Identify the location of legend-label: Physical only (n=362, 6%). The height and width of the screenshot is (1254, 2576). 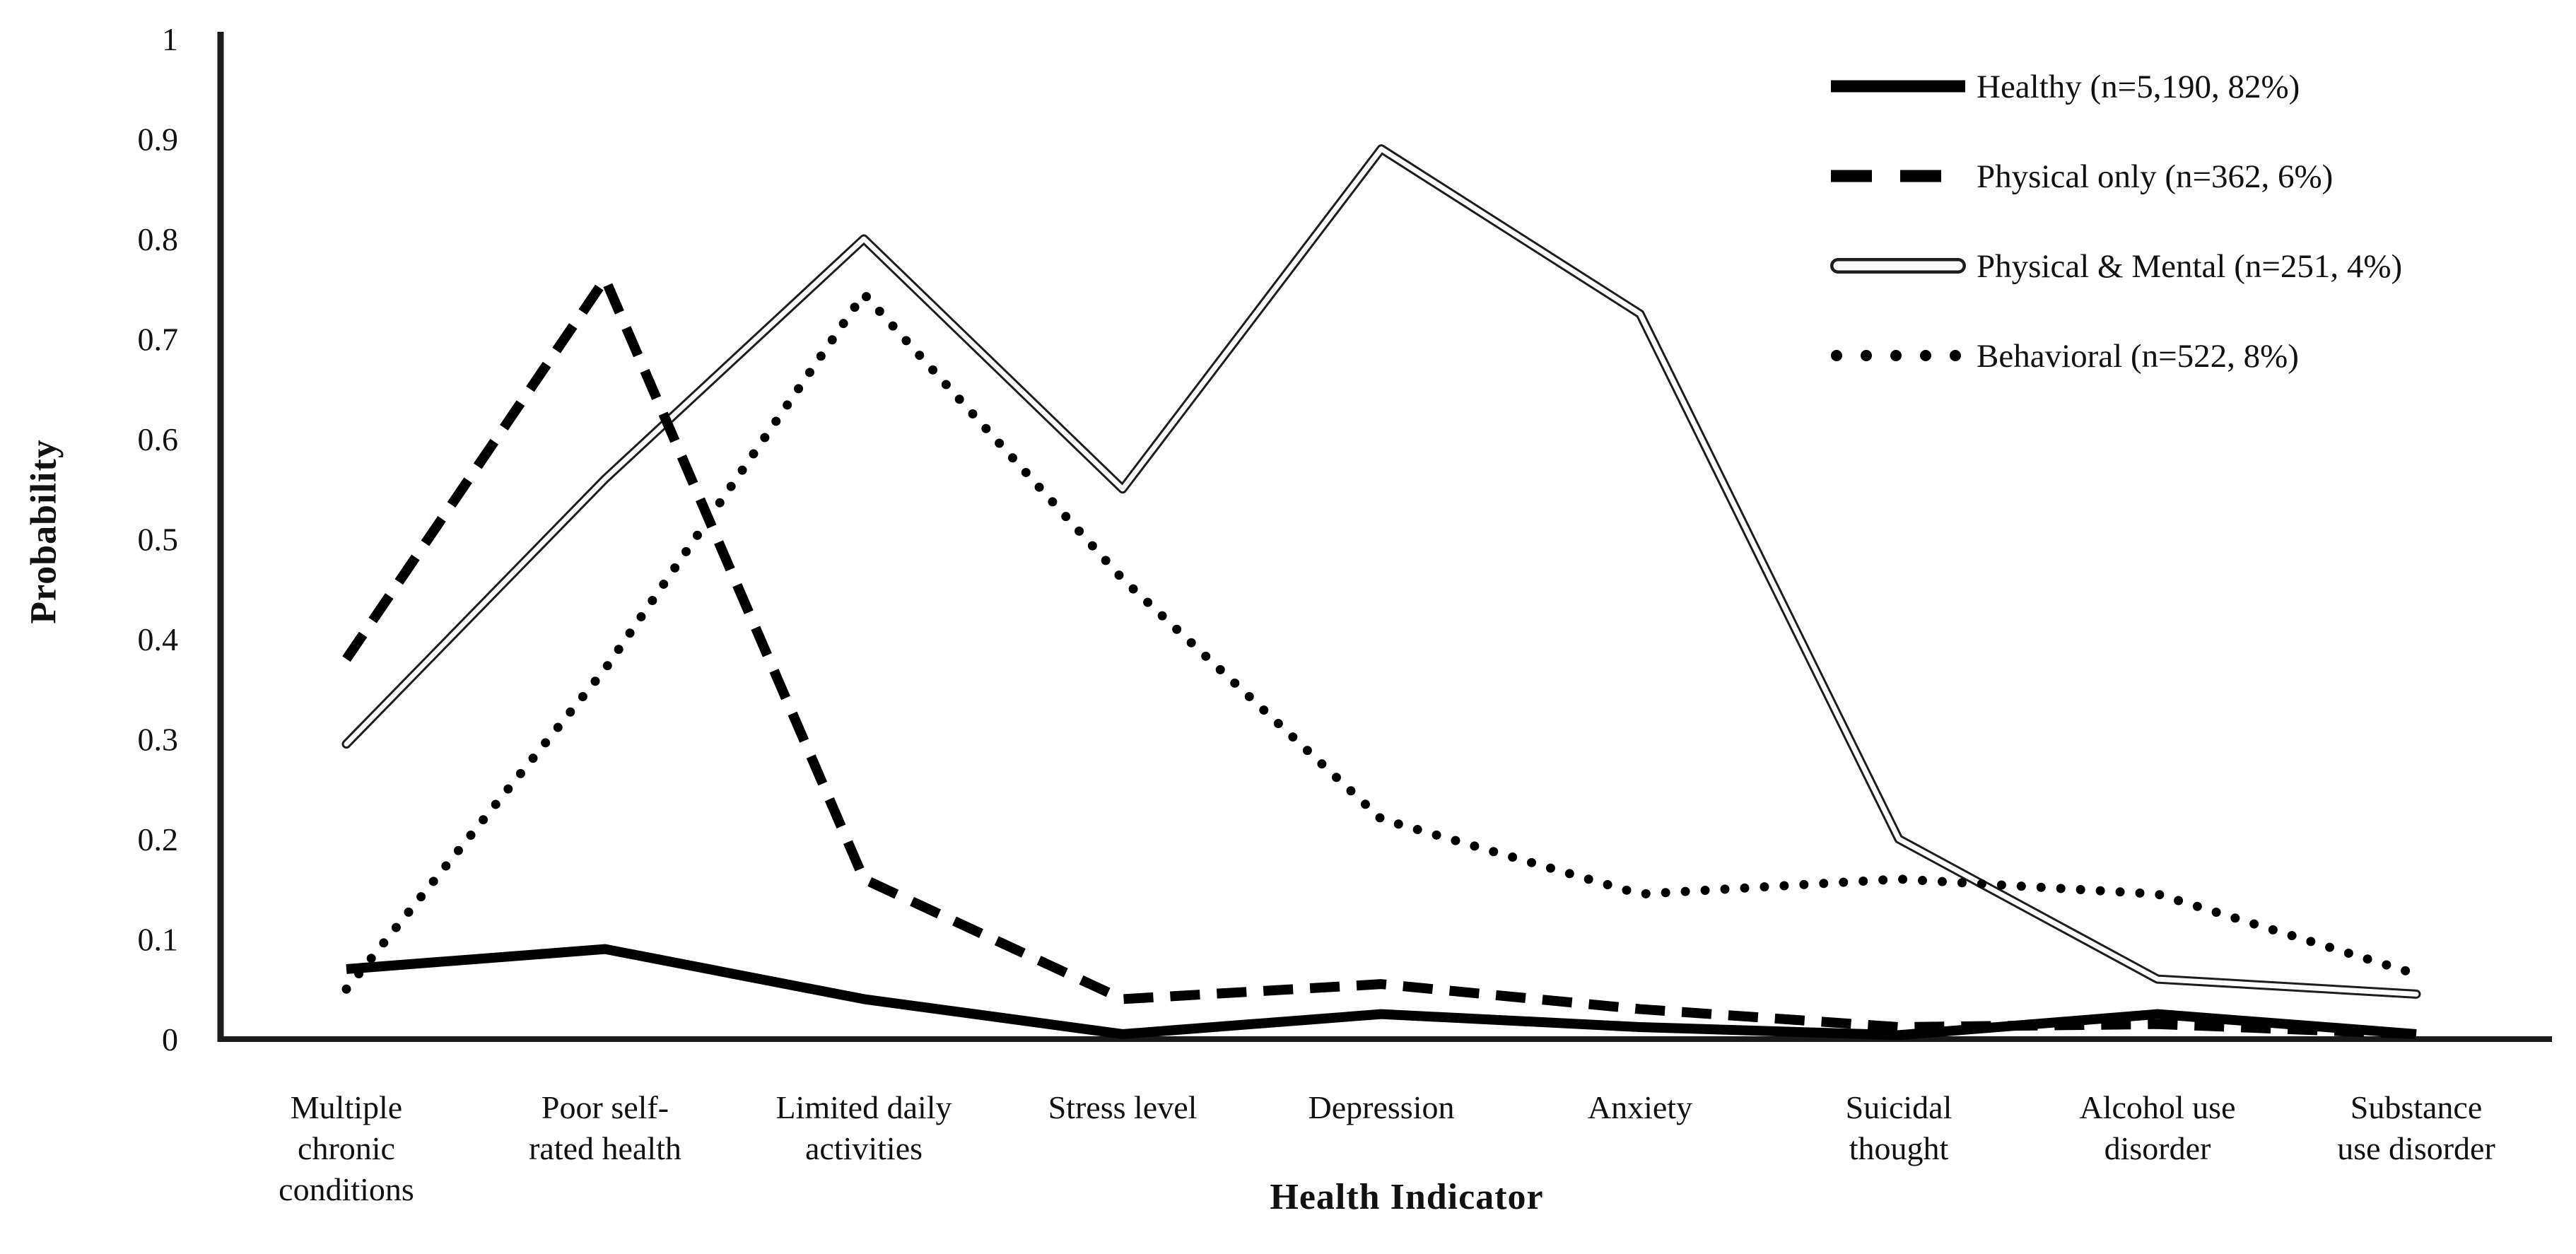
(2155, 176).